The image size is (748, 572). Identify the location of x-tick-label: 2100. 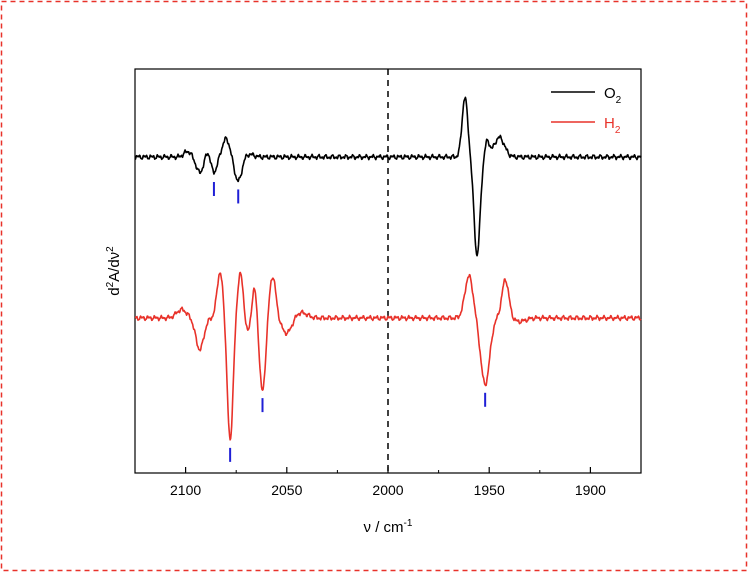
(185, 490).